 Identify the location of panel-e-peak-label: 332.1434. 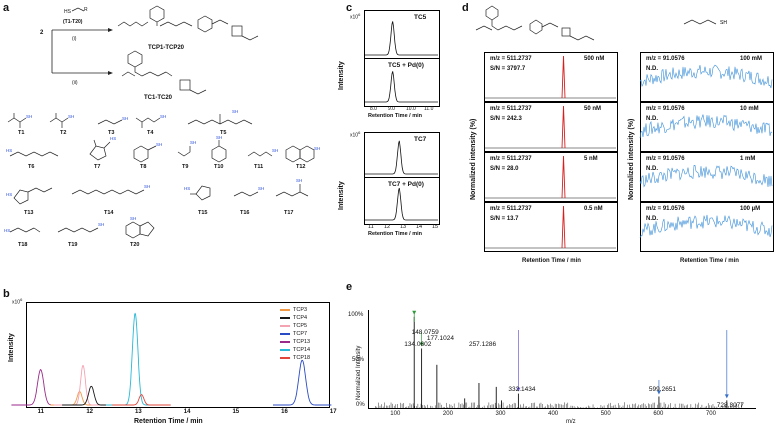
(522, 389).